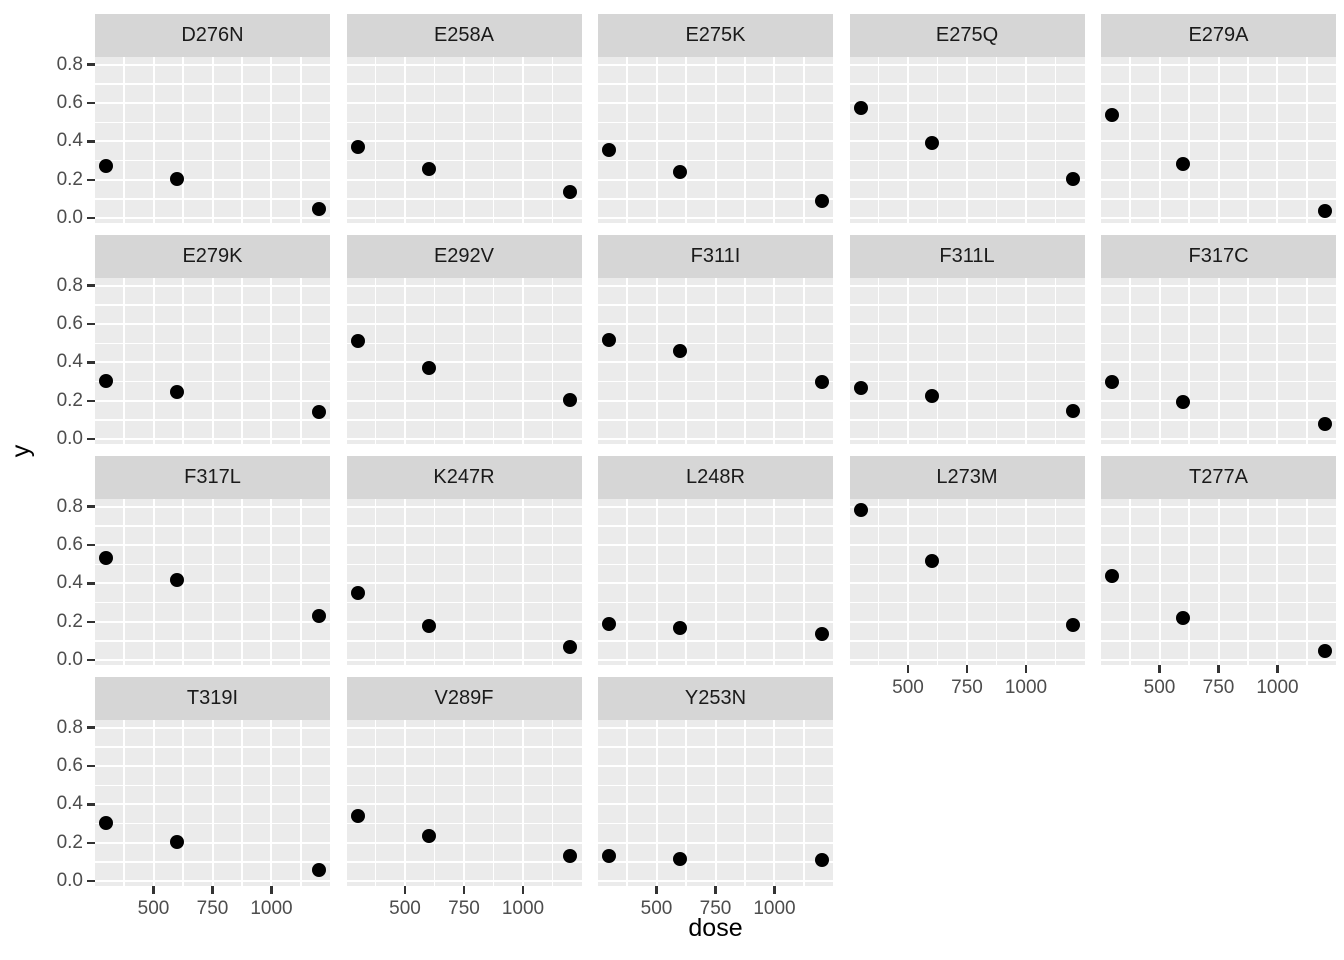 The height and width of the screenshot is (960, 1344). What do you see at coordinates (715, 256) in the screenshot?
I see `facet-label: F311I` at bounding box center [715, 256].